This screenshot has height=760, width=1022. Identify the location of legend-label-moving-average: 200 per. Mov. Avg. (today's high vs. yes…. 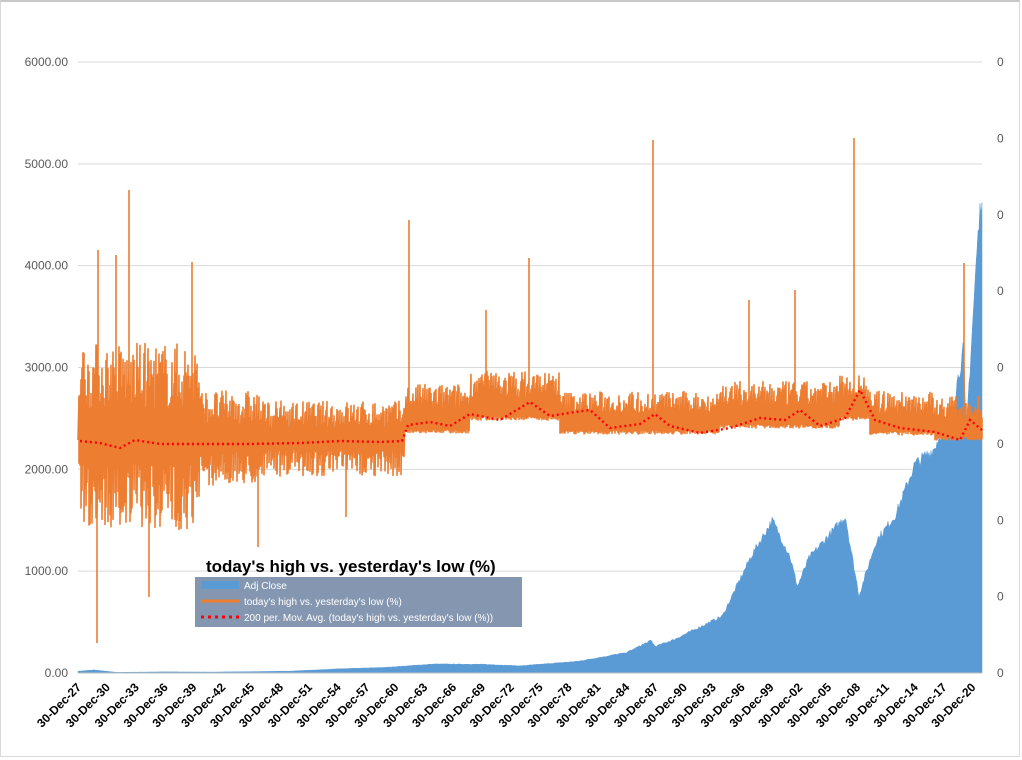
(368, 618).